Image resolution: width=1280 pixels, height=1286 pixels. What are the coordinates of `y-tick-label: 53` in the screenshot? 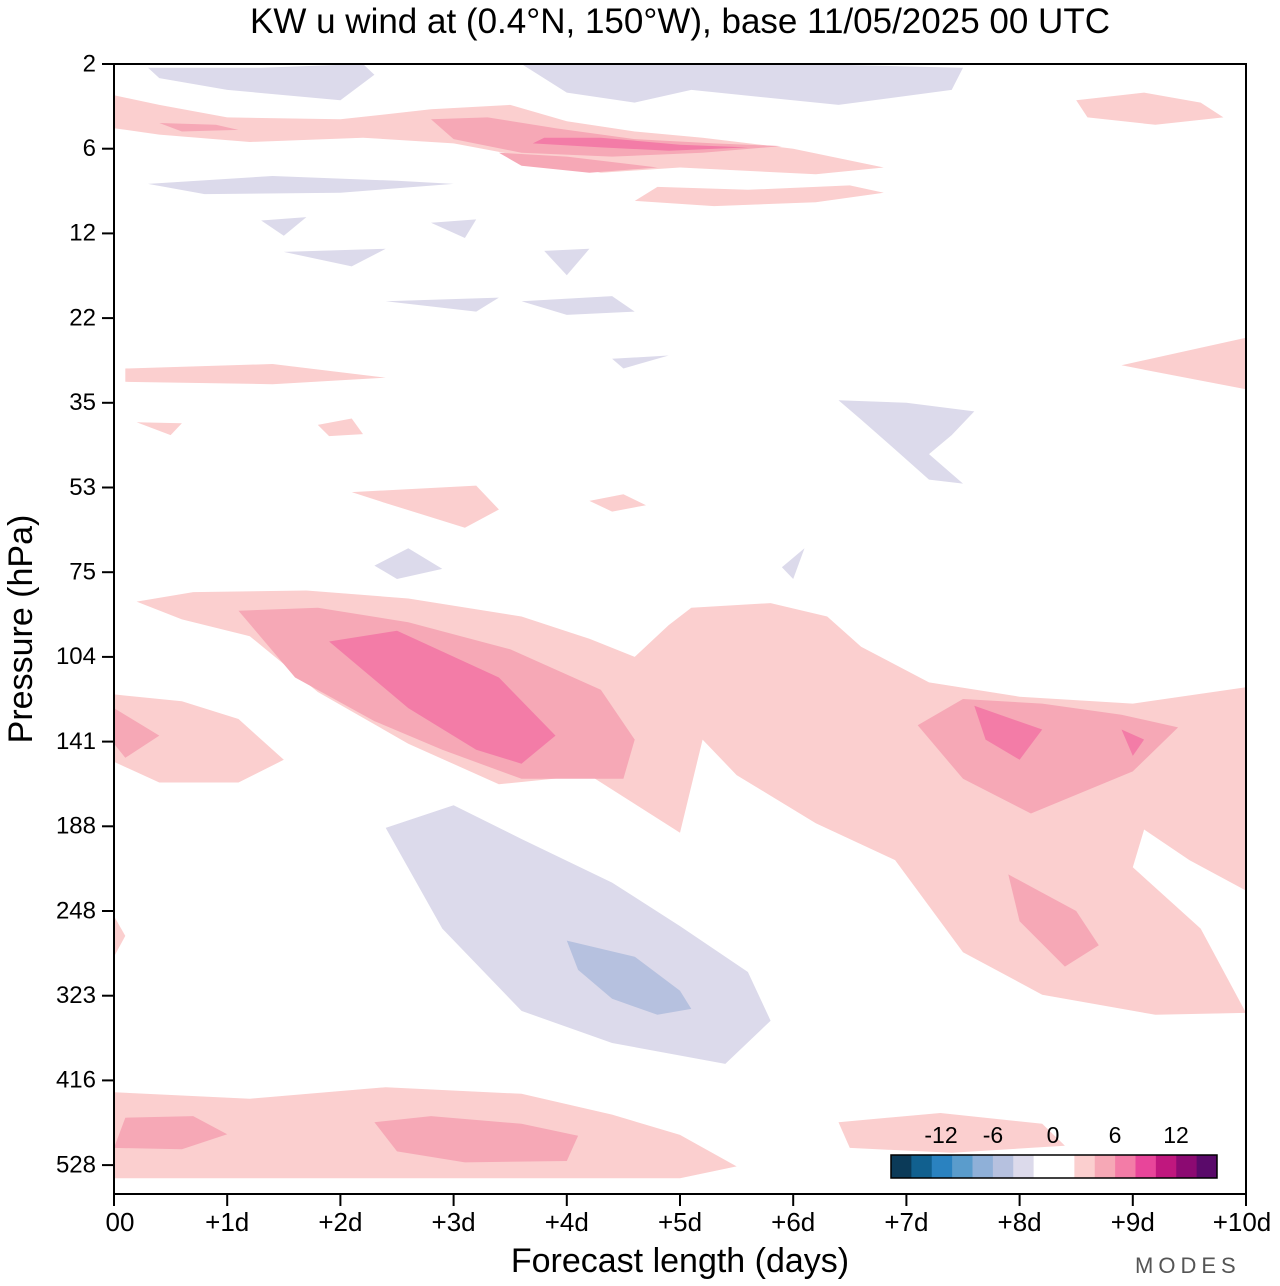 It's located at (82, 487).